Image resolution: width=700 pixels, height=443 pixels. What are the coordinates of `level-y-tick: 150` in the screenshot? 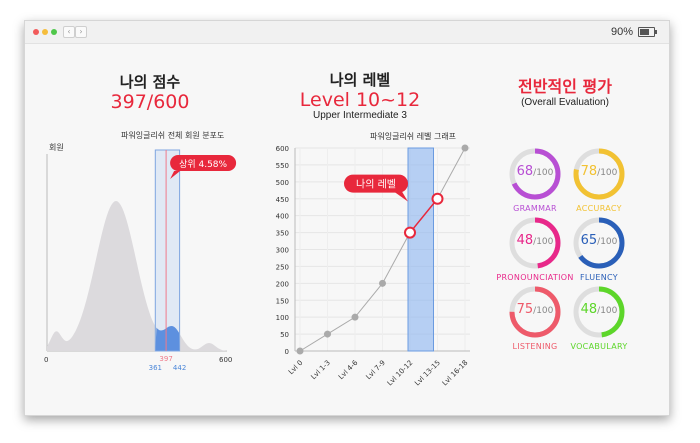 It's located at (282, 301).